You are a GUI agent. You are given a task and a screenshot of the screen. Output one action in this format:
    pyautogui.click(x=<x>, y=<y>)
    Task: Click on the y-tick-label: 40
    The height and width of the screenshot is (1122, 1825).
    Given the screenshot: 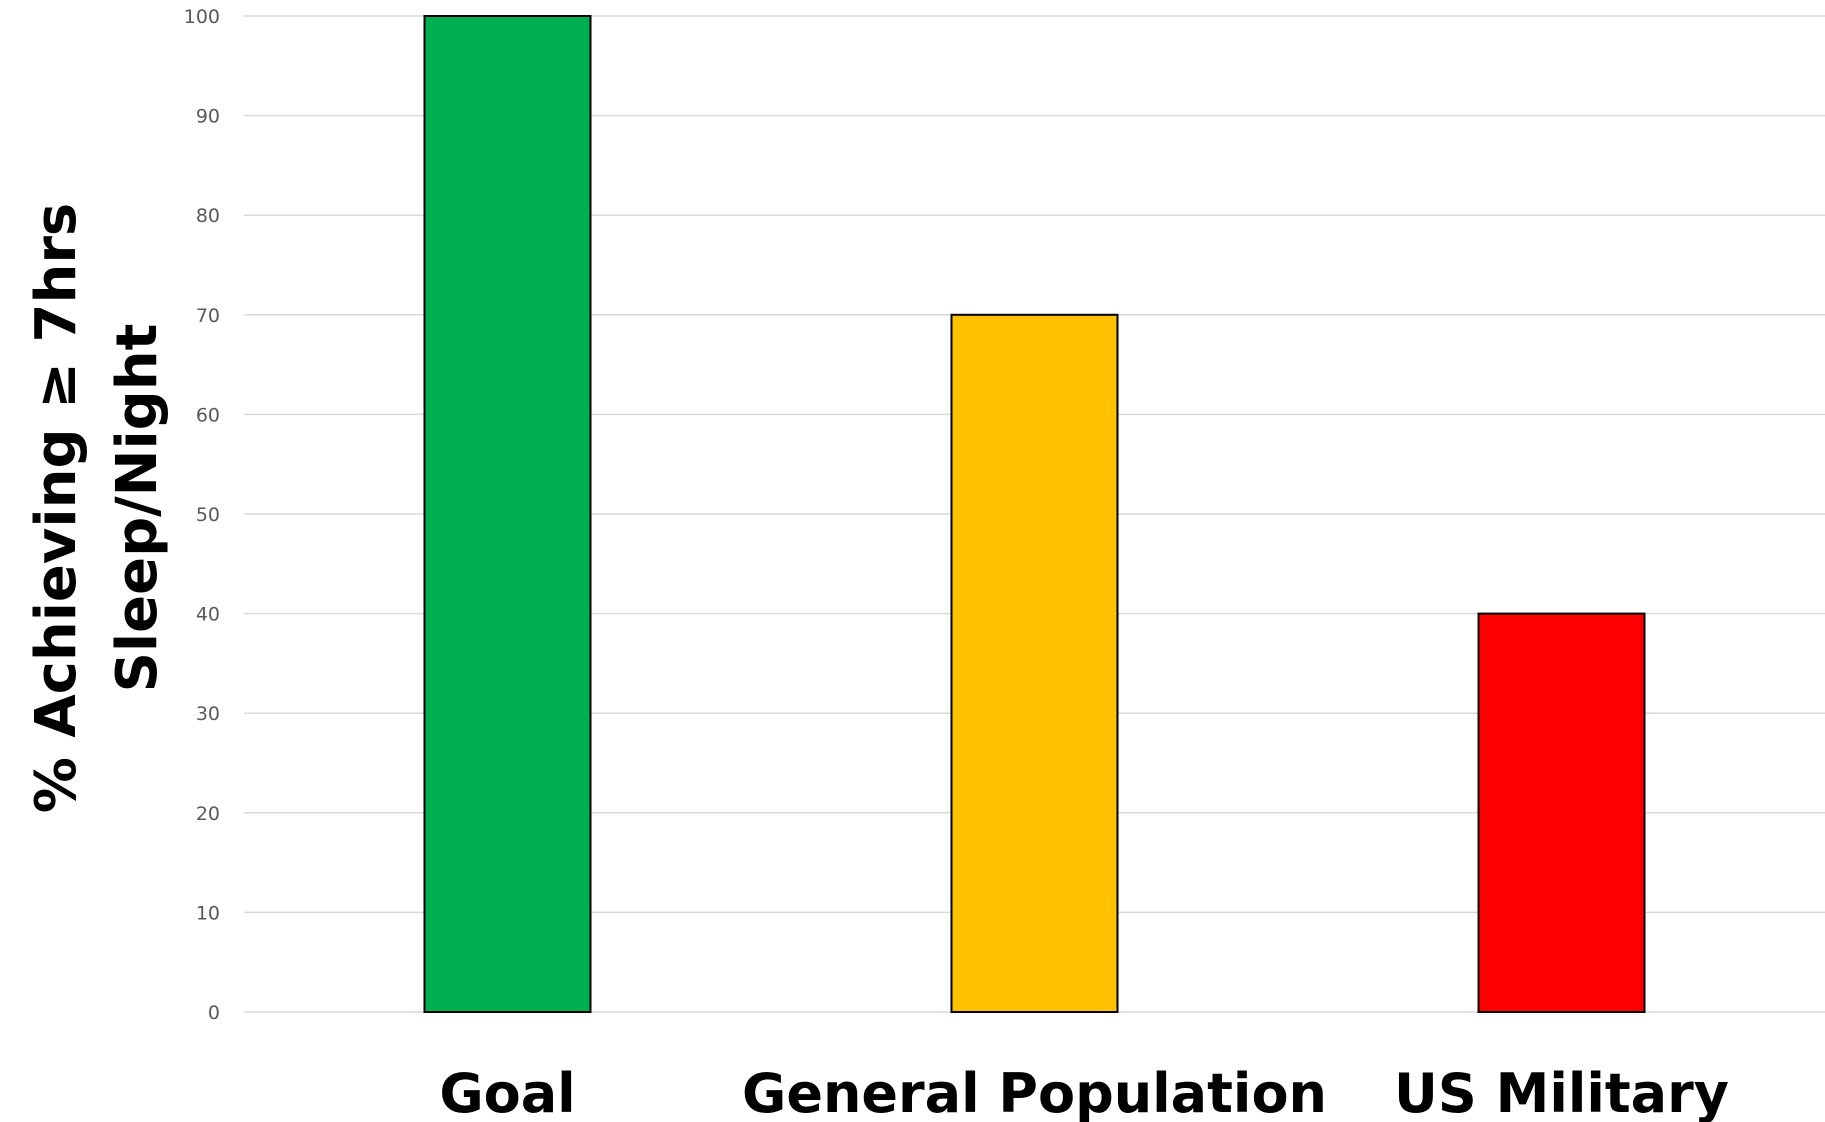 What is the action you would take?
    pyautogui.click(x=208, y=615)
    